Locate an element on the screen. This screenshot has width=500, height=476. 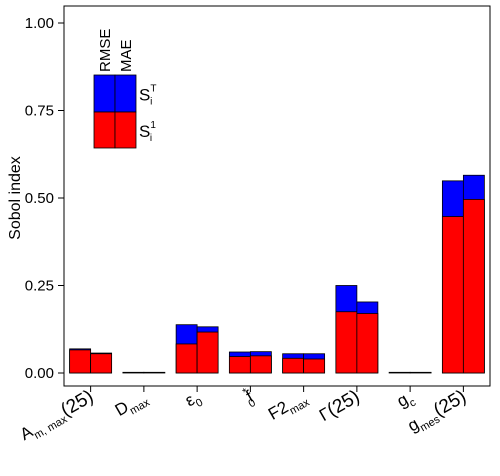
x-tick-label: ε0 is located at coordinates (193, 400).